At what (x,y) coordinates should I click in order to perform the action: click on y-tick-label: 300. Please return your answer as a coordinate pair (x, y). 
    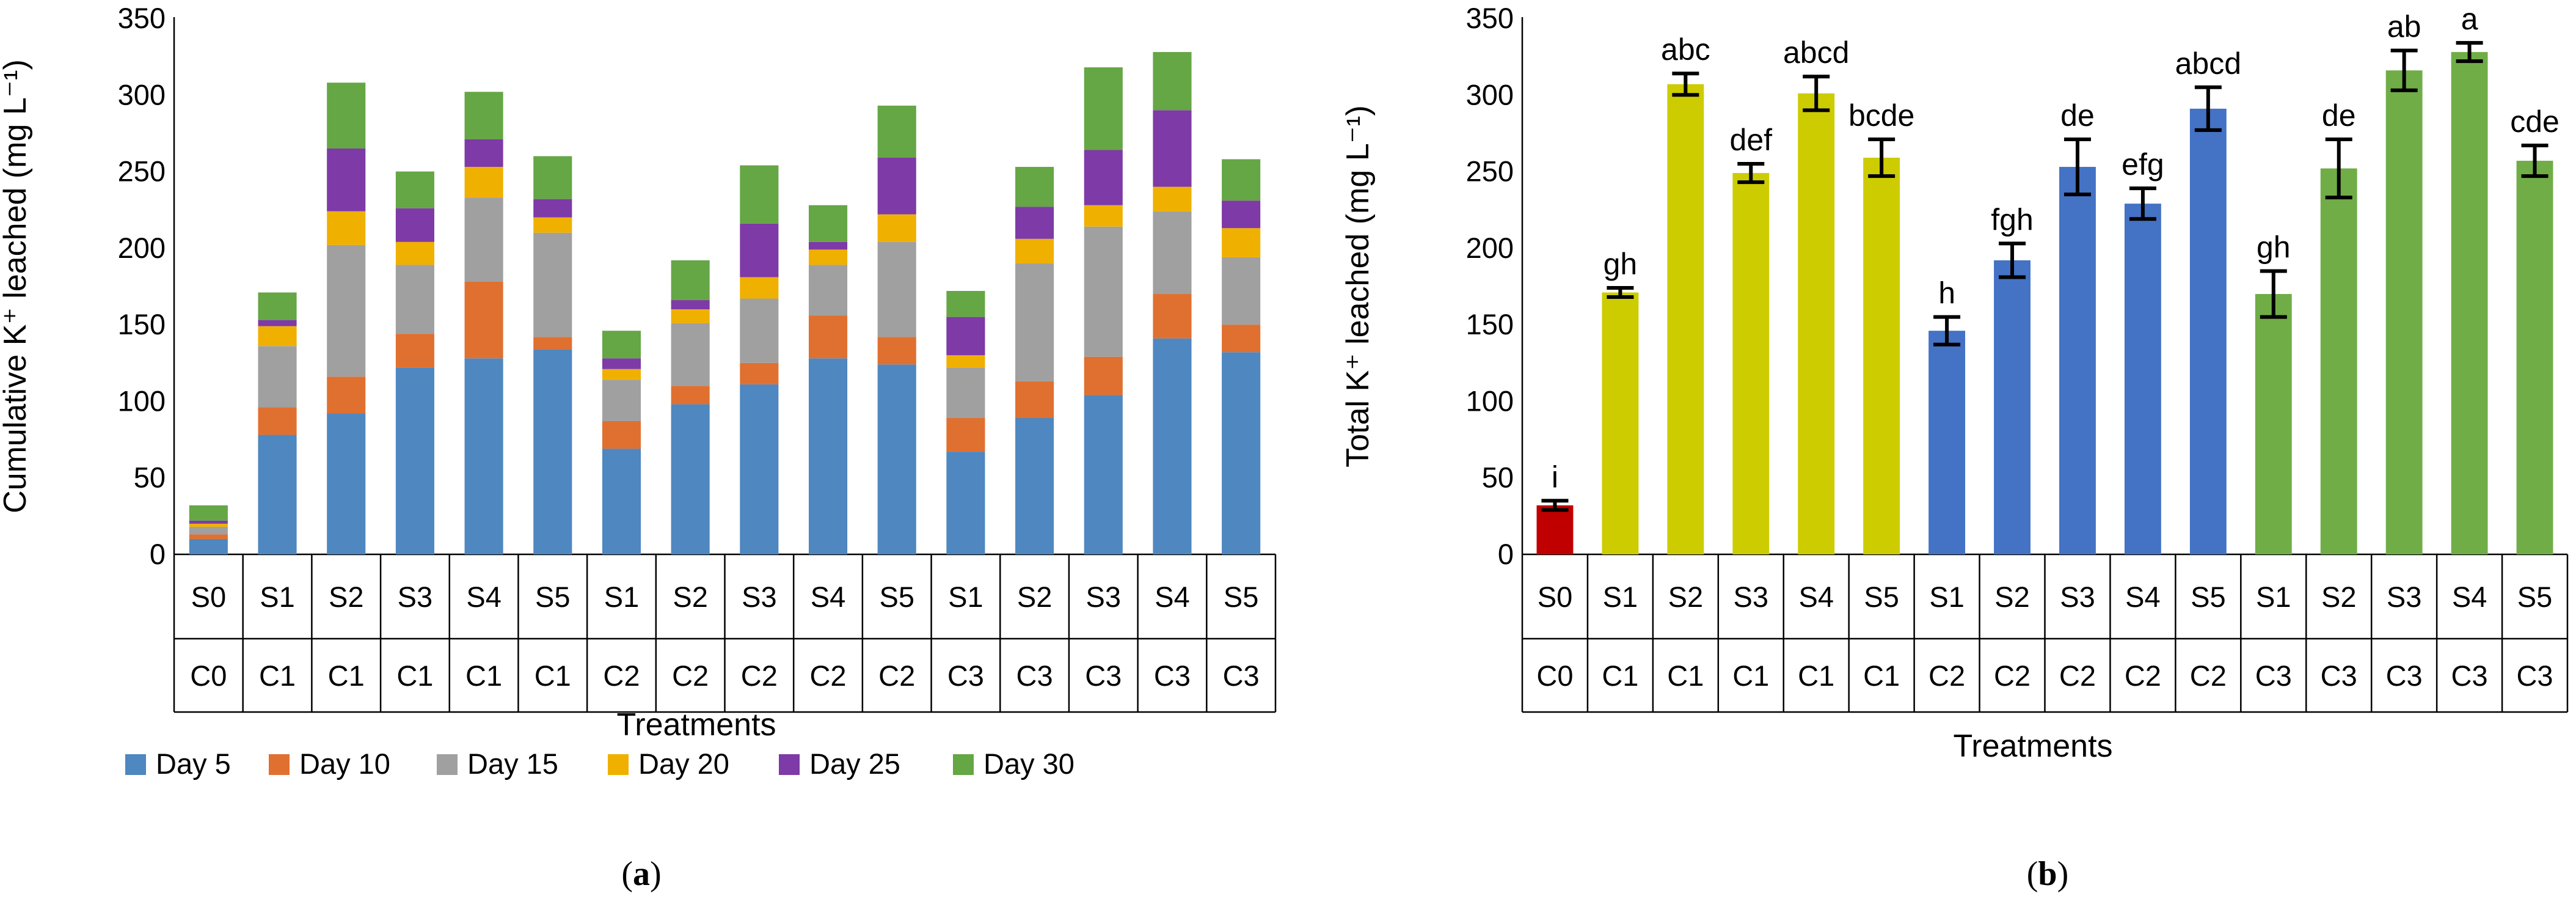
    Looking at the image, I should click on (142, 94).